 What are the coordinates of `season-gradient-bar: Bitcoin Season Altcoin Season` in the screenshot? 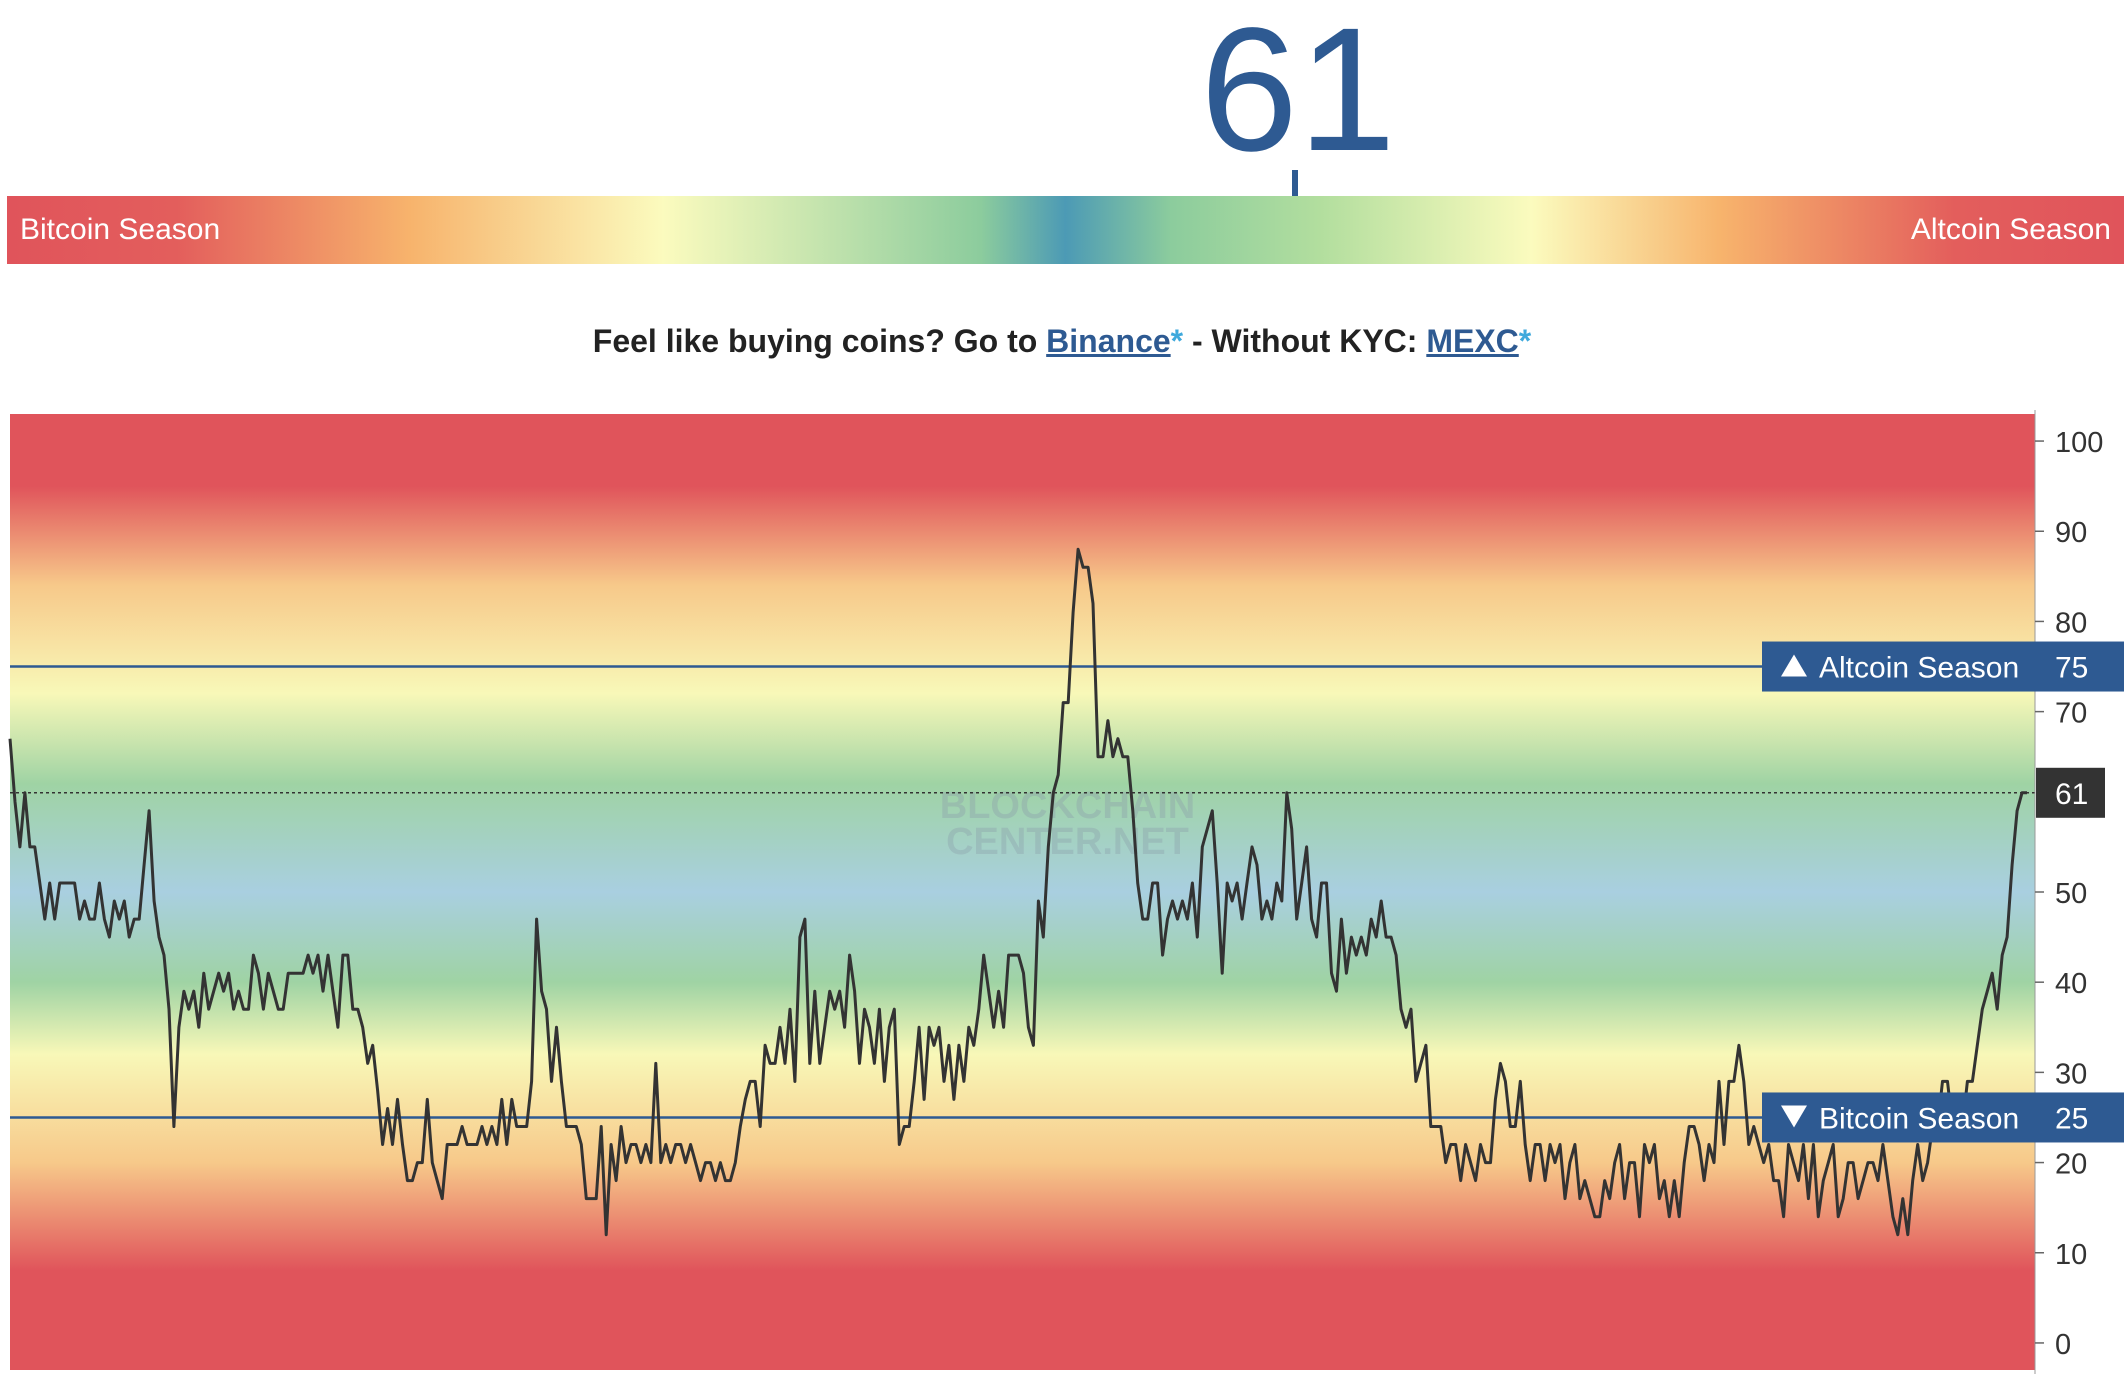 It's located at (1065, 230).